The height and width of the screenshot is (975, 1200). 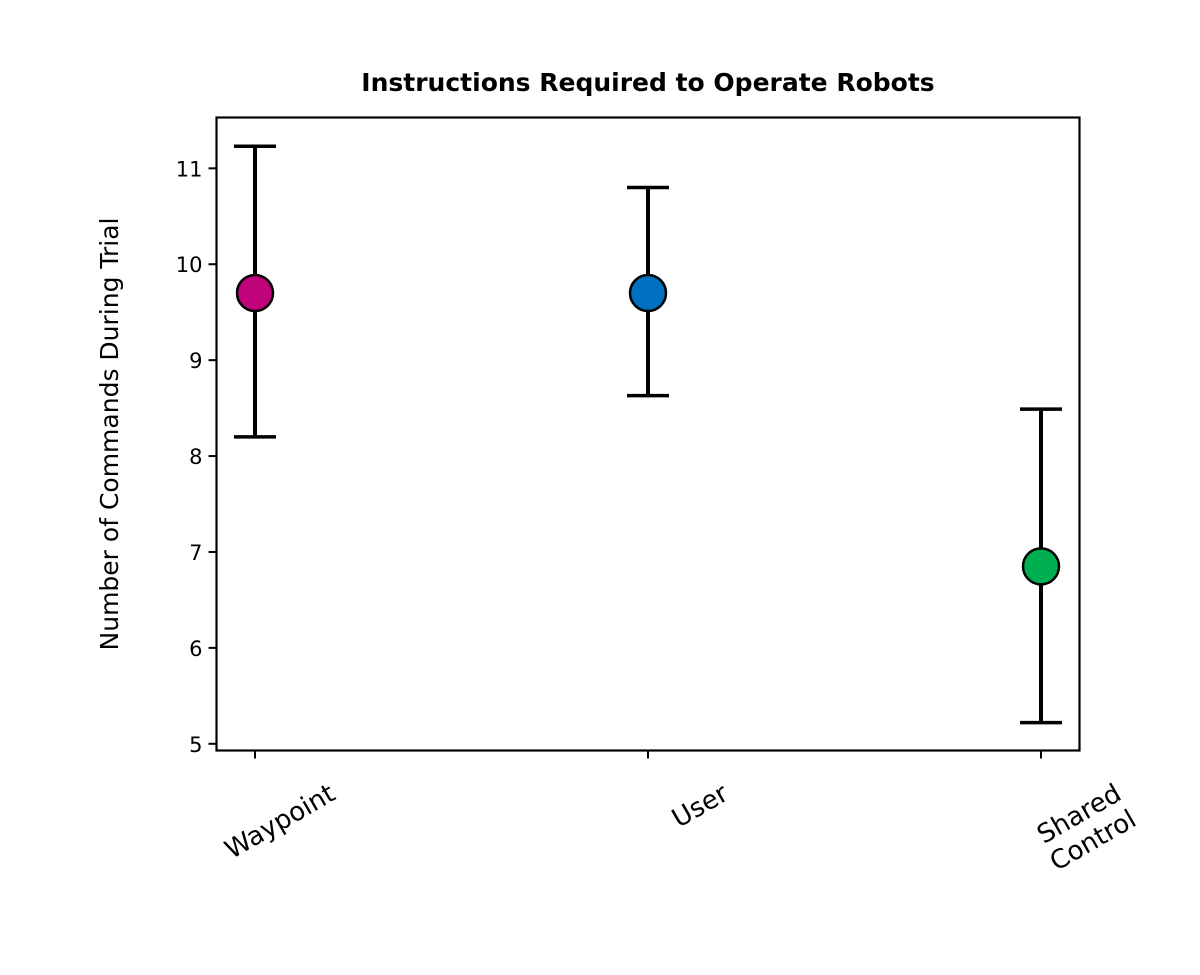 What do you see at coordinates (195, 649) in the screenshot?
I see `y-tick-label: 6` at bounding box center [195, 649].